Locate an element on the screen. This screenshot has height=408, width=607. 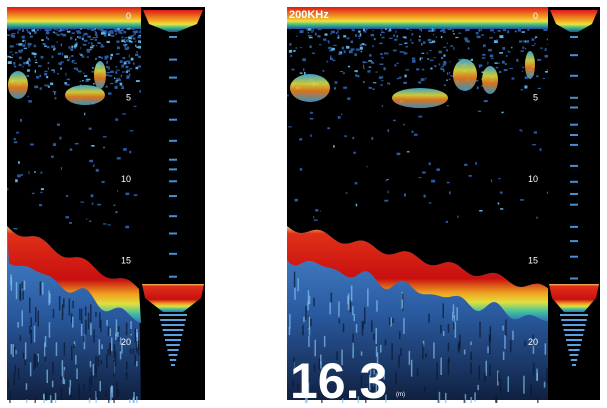
ascope-strip is located at coordinates (173, 203).